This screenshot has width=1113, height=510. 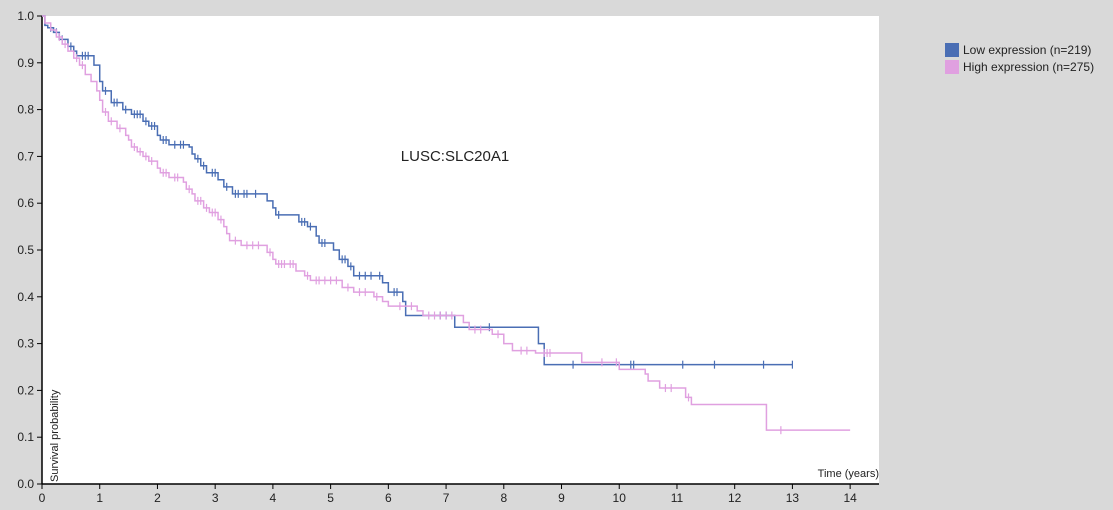 I want to click on x-tick-label: 13, so click(x=793, y=498).